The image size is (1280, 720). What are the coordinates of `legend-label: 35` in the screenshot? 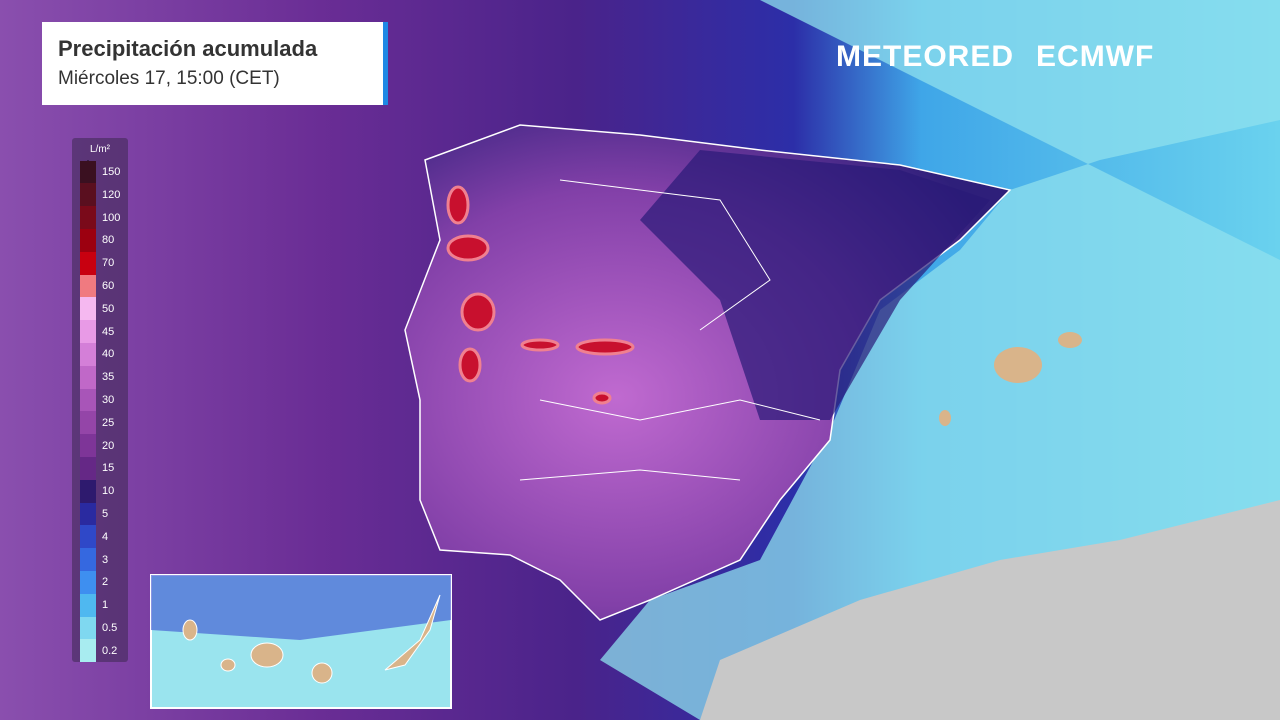 It's located at (108, 377).